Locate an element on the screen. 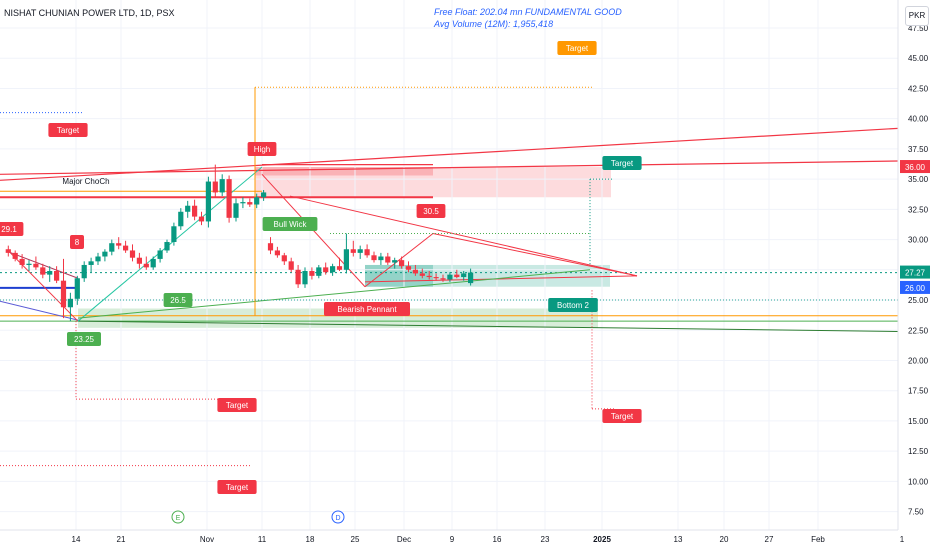  price-tick-label: 30.00 is located at coordinates (918, 240).